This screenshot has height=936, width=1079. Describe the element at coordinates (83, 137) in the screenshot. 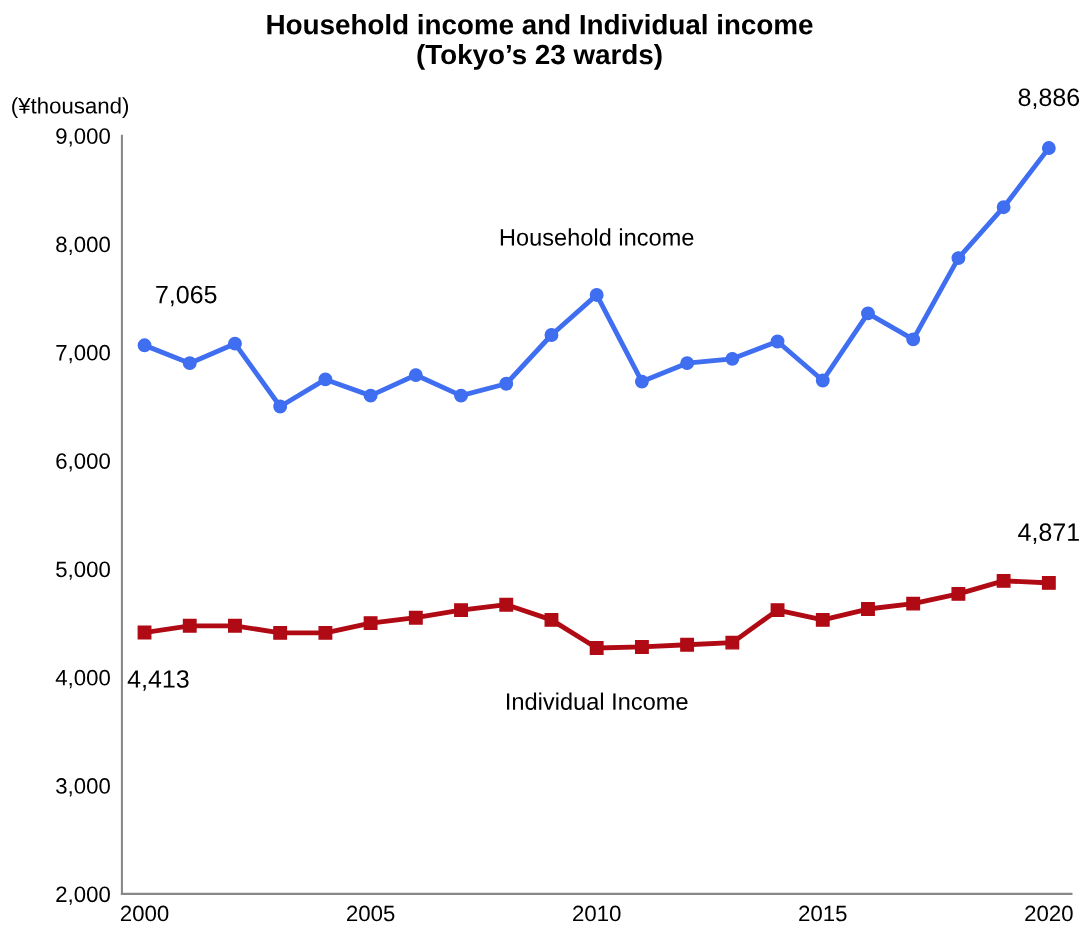

I see `y-tick-label: 9,000` at that location.